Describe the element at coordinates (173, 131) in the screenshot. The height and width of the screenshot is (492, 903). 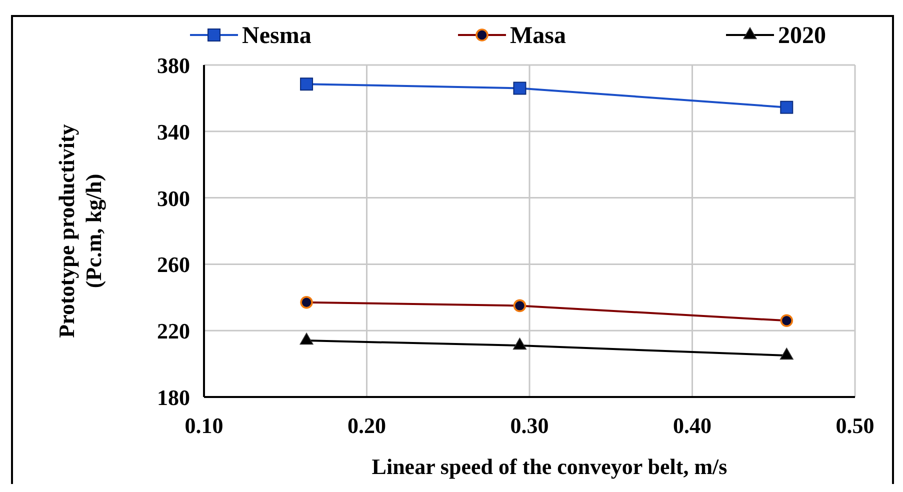
I see `y-tick-label: 340` at that location.